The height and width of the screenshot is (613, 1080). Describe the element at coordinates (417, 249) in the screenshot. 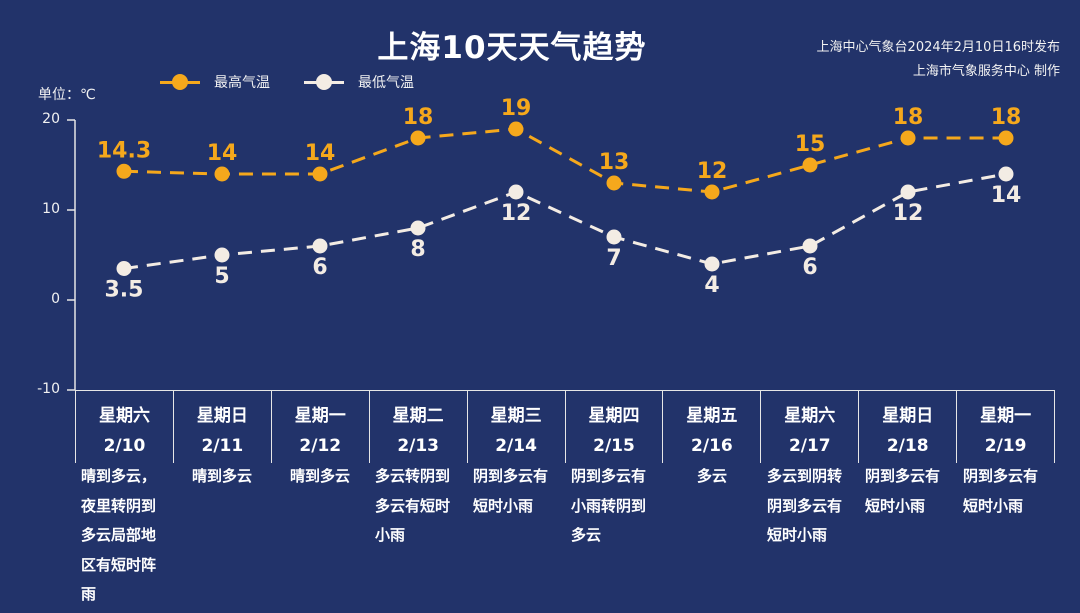

I see `low-value-label: 8` at that location.